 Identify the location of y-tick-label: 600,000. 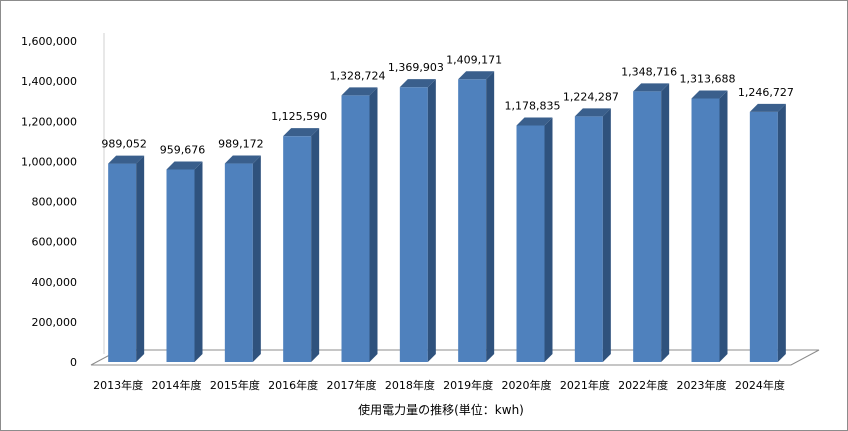
(55, 242).